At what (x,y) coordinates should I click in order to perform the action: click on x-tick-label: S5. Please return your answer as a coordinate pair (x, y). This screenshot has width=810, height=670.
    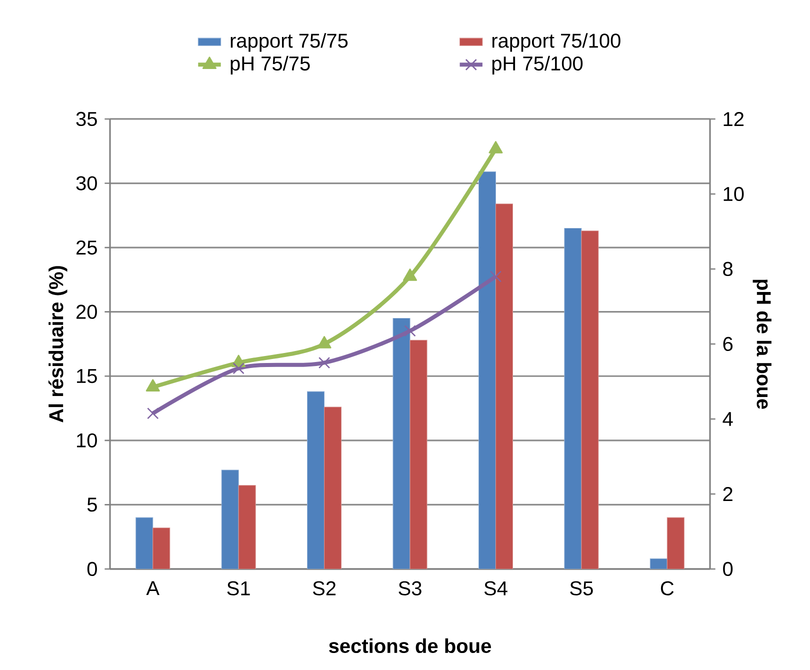
    Looking at the image, I should click on (581, 588).